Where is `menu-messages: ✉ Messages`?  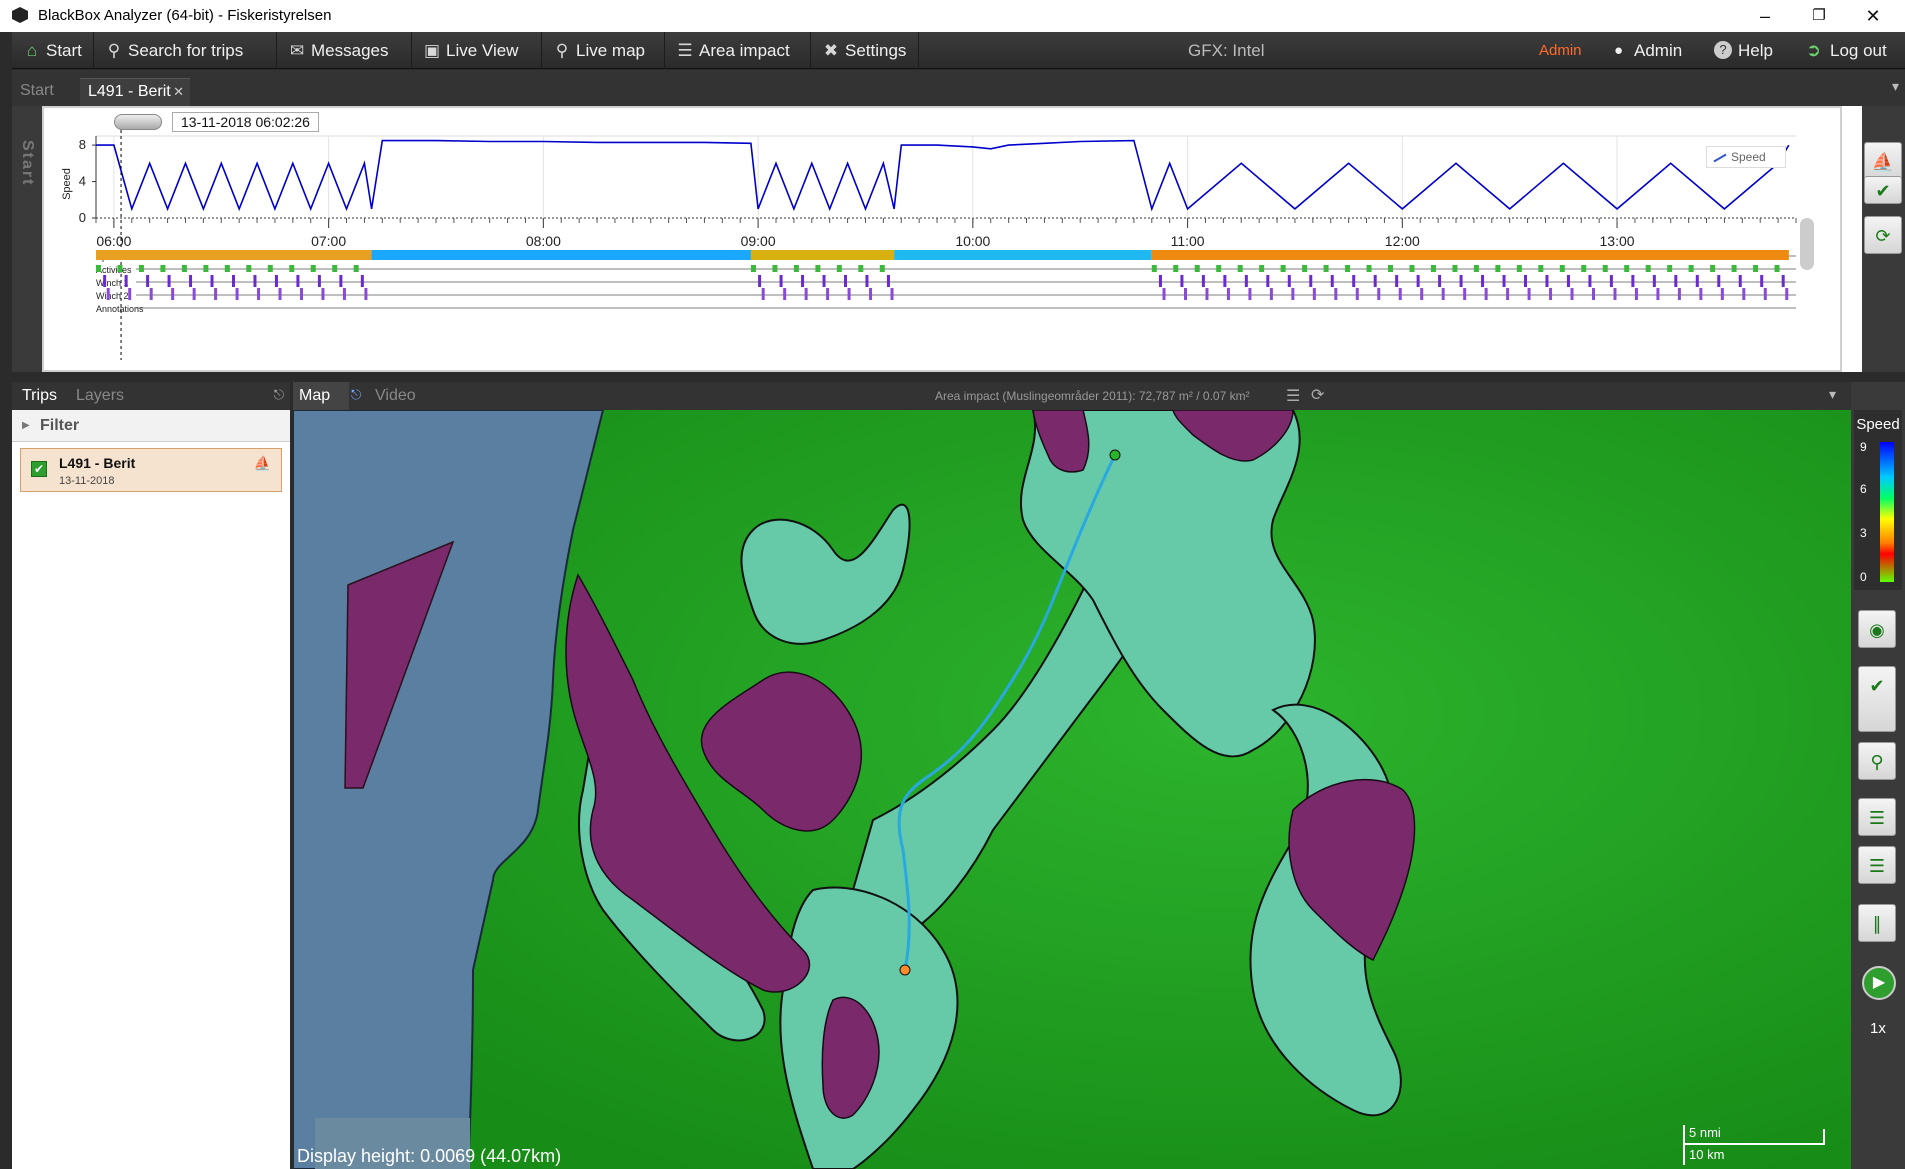
menu-messages: ✉ Messages is located at coordinates (344, 50).